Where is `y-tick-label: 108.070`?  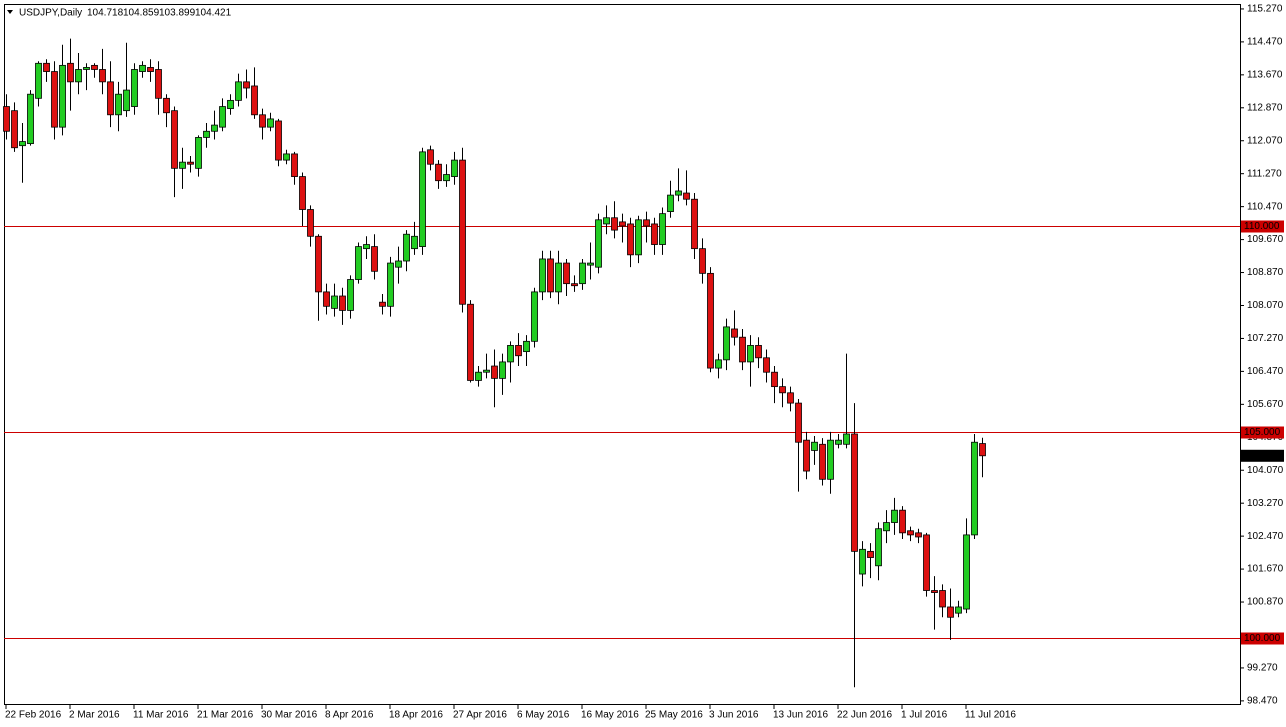 y-tick-label: 108.070 is located at coordinates (1265, 305).